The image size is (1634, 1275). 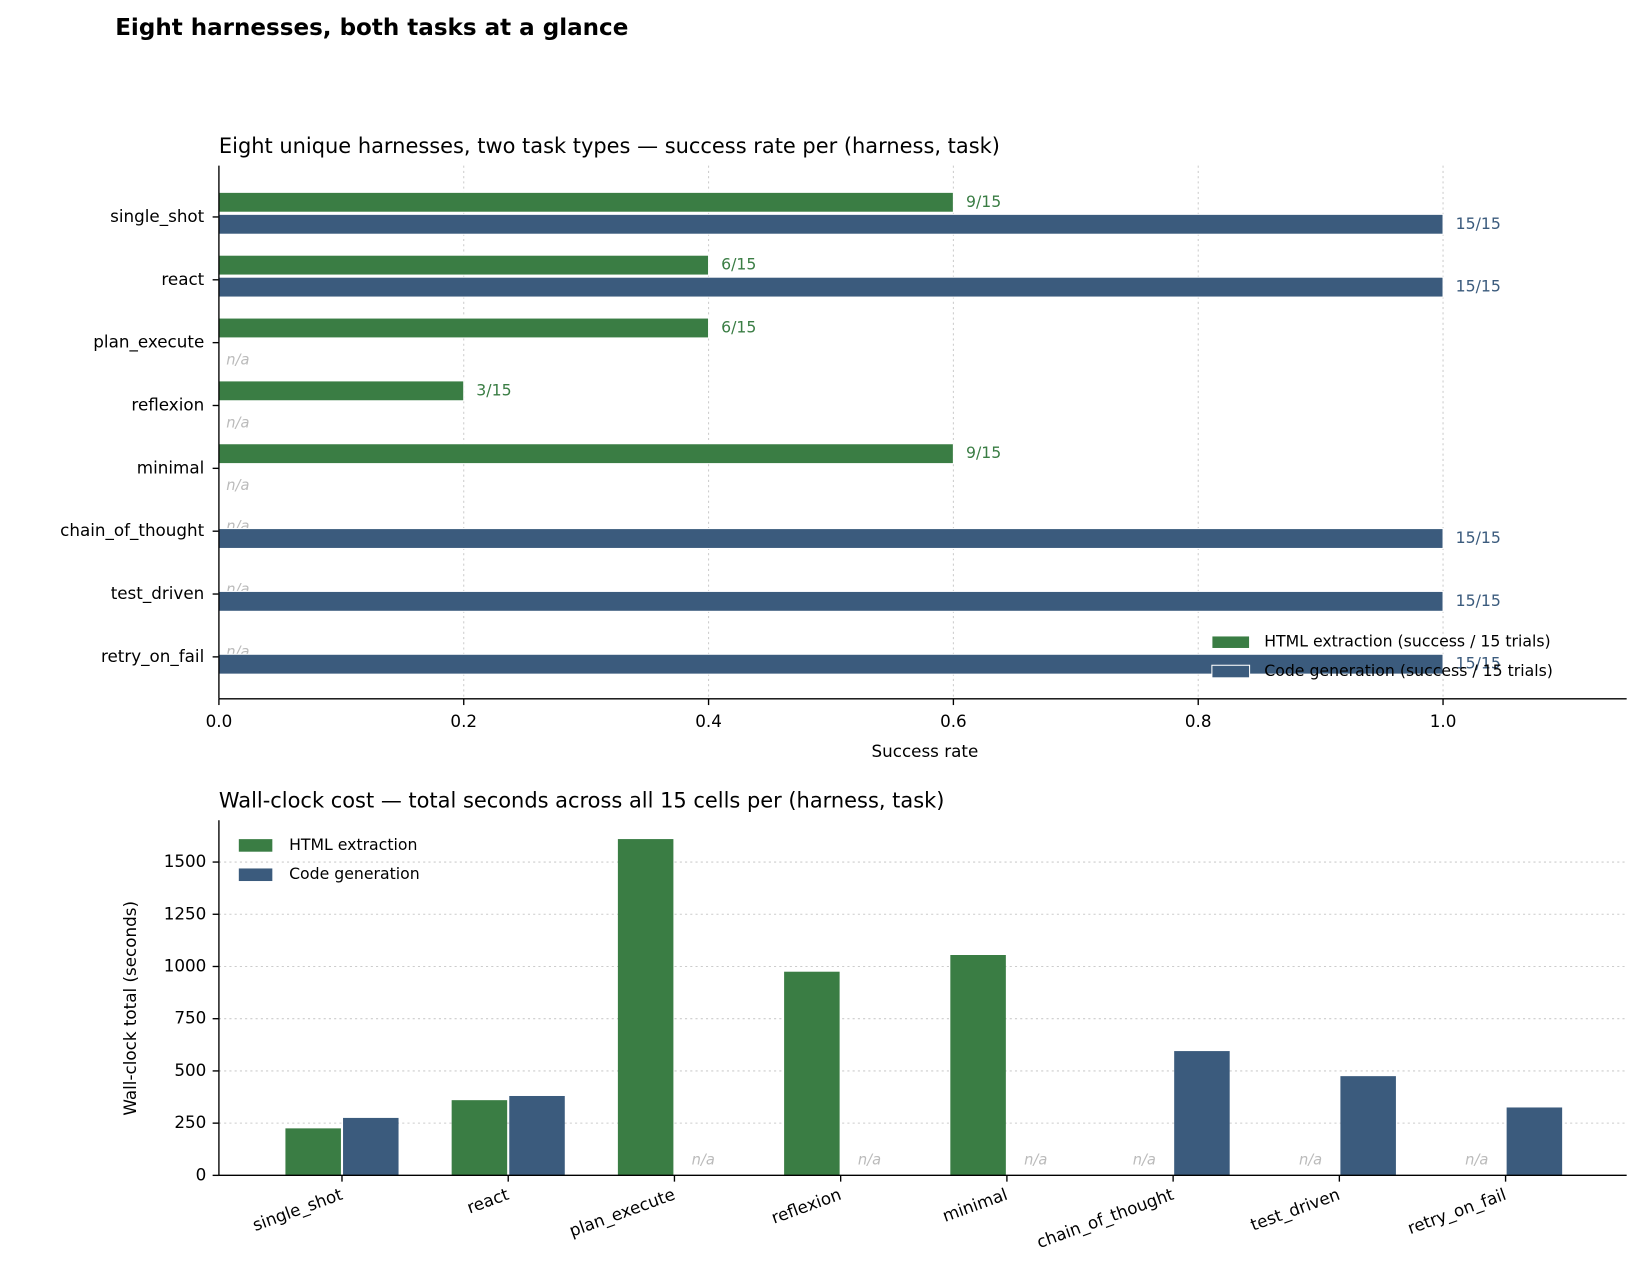 What do you see at coordinates (463, 721) in the screenshot?
I see `x-tick-label: 0.2` at bounding box center [463, 721].